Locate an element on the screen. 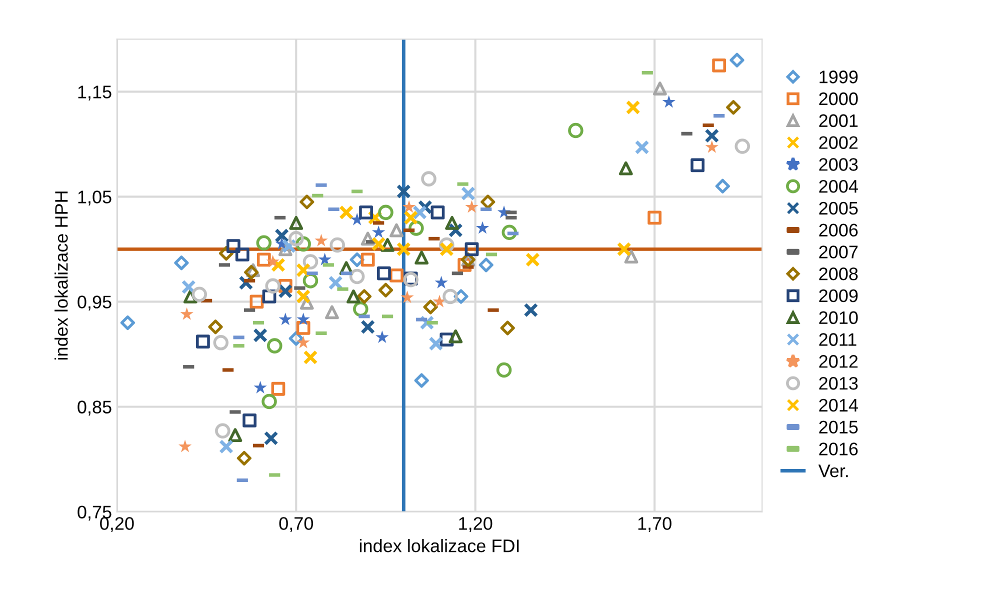 This screenshot has height=593, width=991. legend-label: 2008 is located at coordinates (838, 274).